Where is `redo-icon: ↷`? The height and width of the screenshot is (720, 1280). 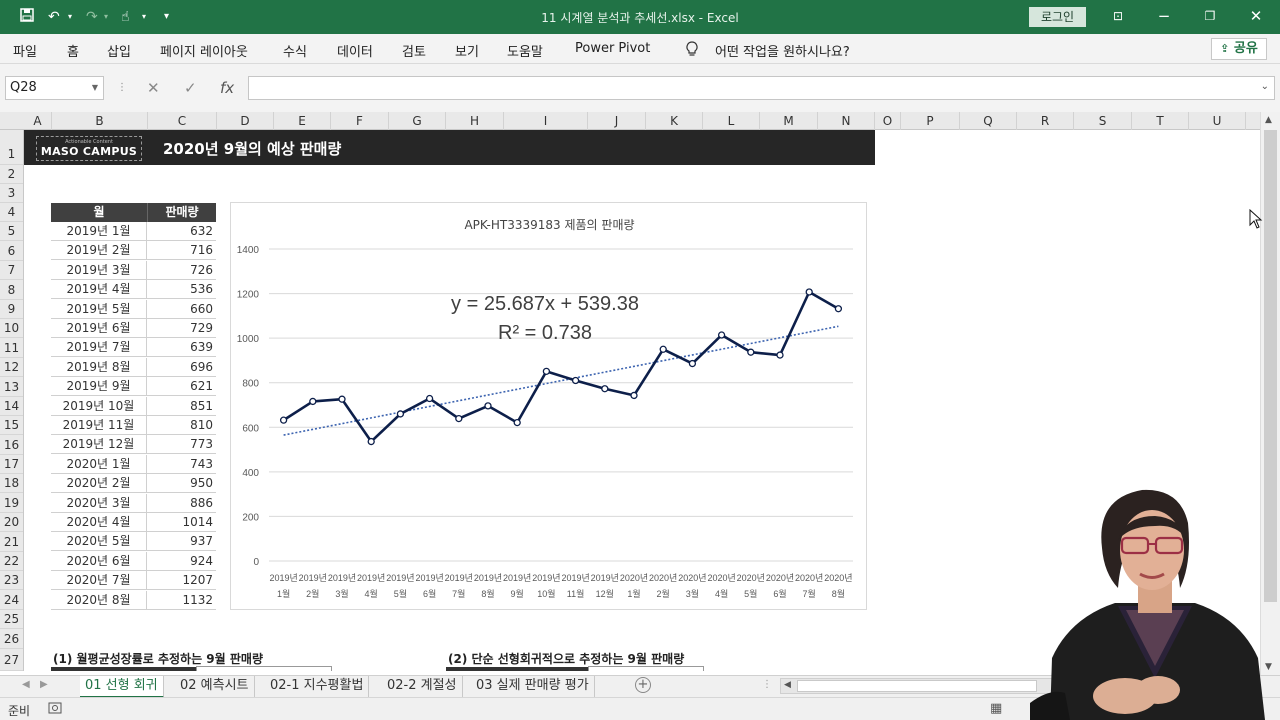
redo-icon: ↷ is located at coordinates (92, 17).